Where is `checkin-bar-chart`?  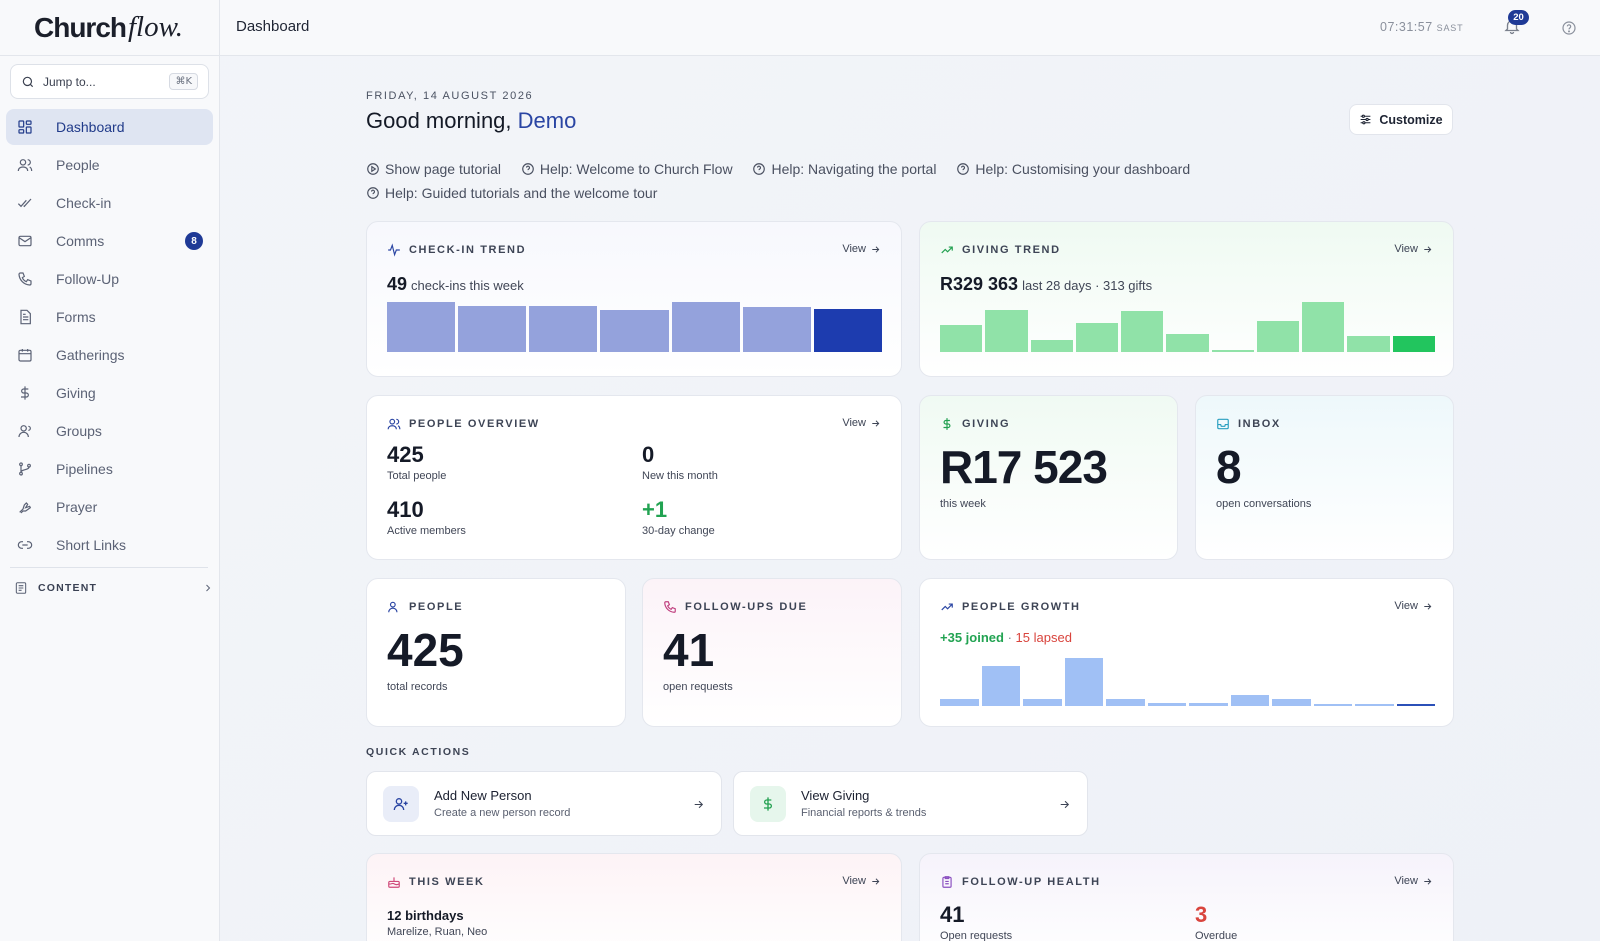
checkin-bar-chart is located at coordinates (634, 327).